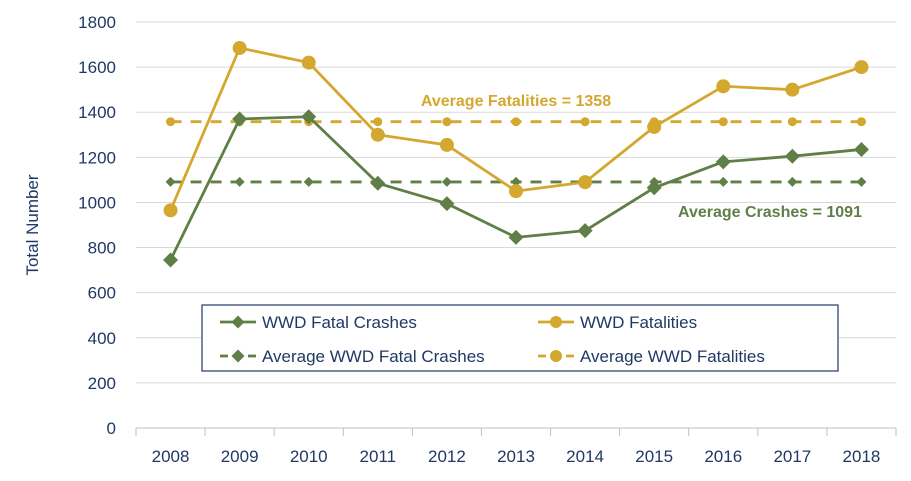 This screenshot has width=911, height=481. What do you see at coordinates (378, 456) in the screenshot?
I see `x-tick-label: 2011` at bounding box center [378, 456].